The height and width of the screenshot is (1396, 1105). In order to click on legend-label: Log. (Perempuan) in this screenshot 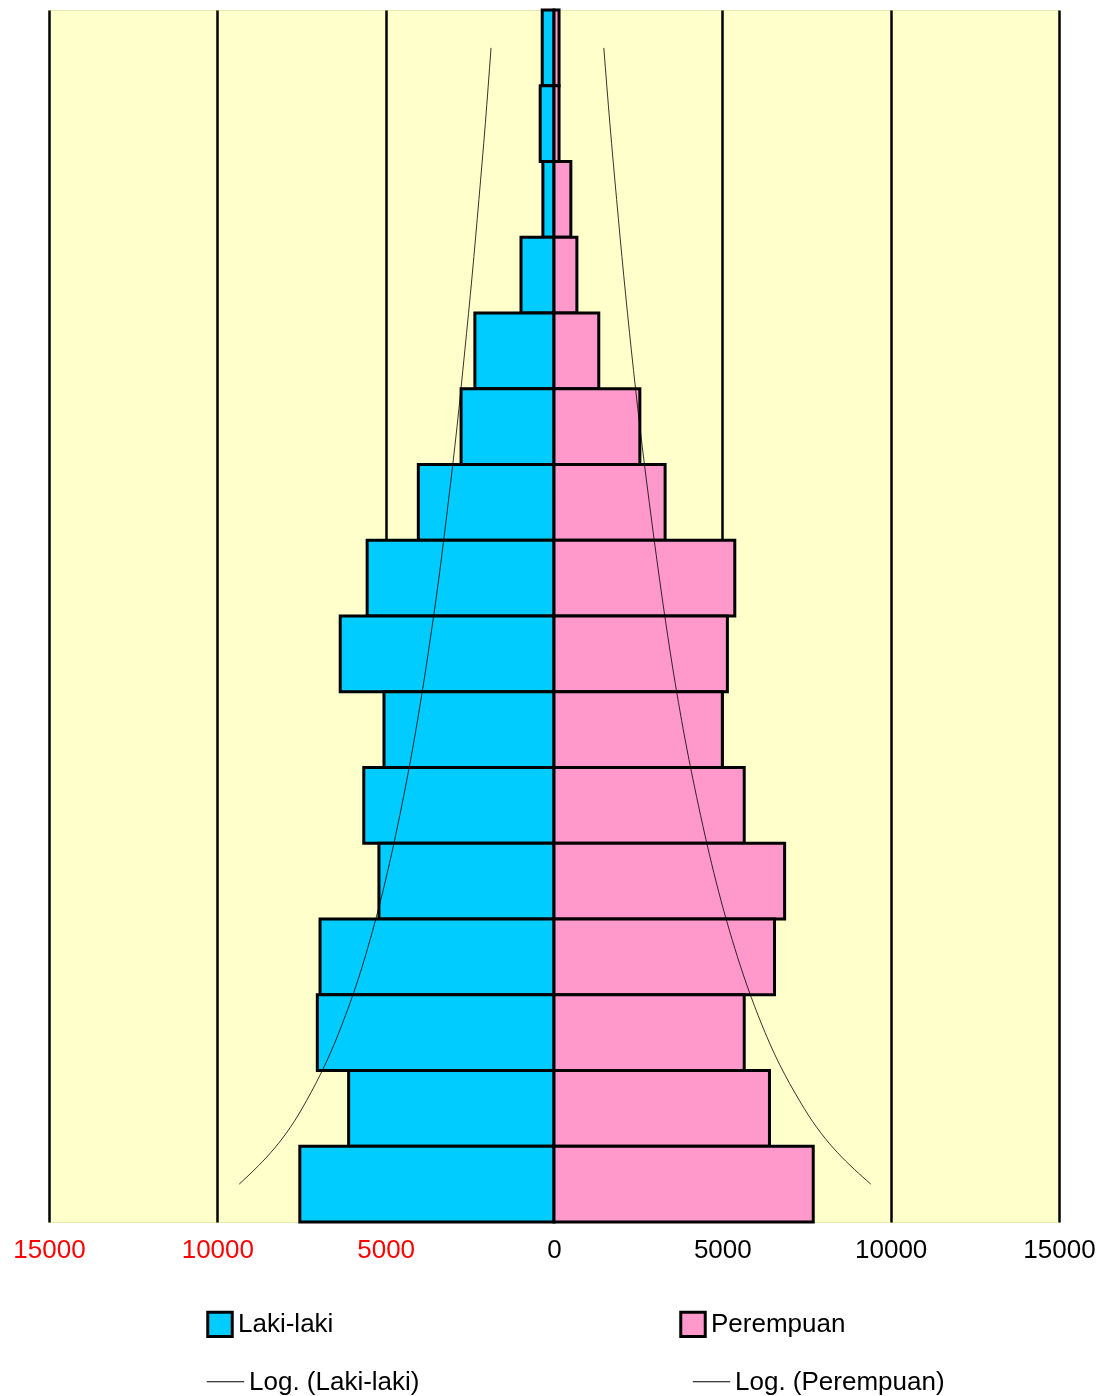, I will do `click(840, 1380)`.